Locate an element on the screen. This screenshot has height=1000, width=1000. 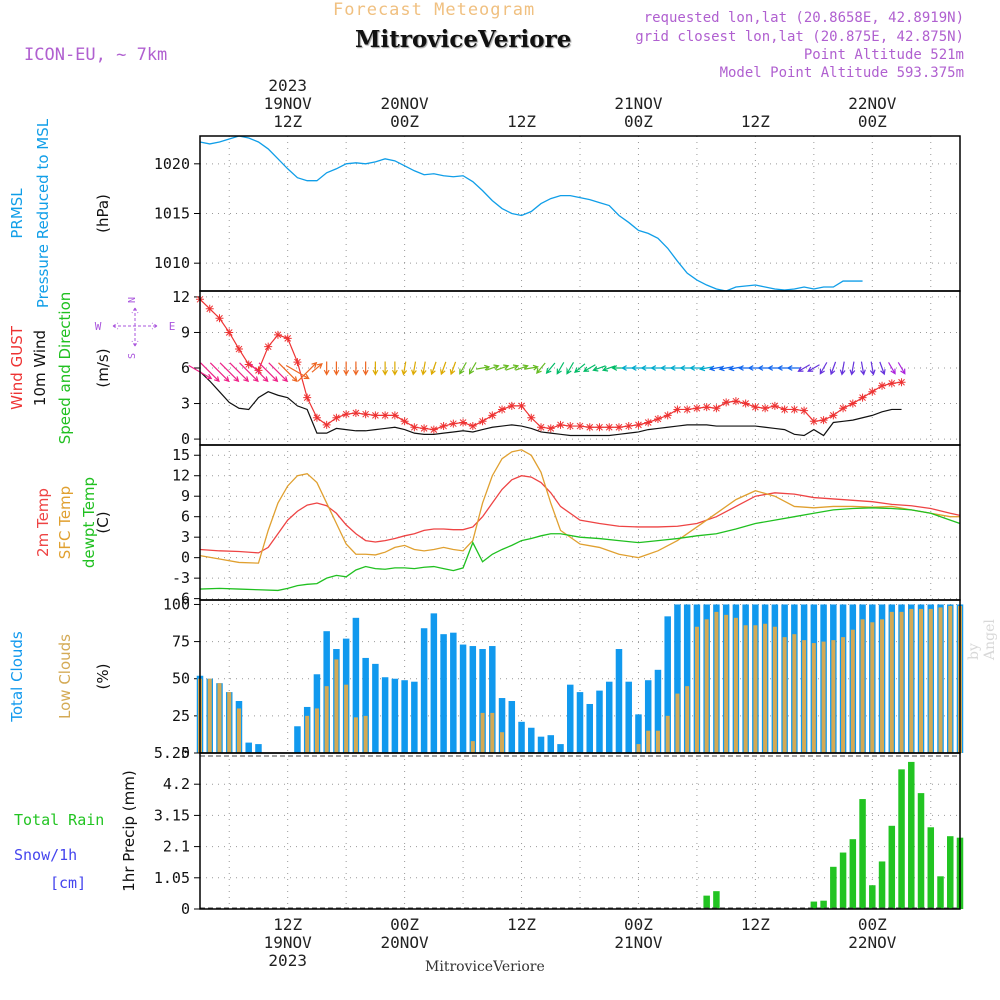
y-tick-label: 1010 is located at coordinates (172, 263).